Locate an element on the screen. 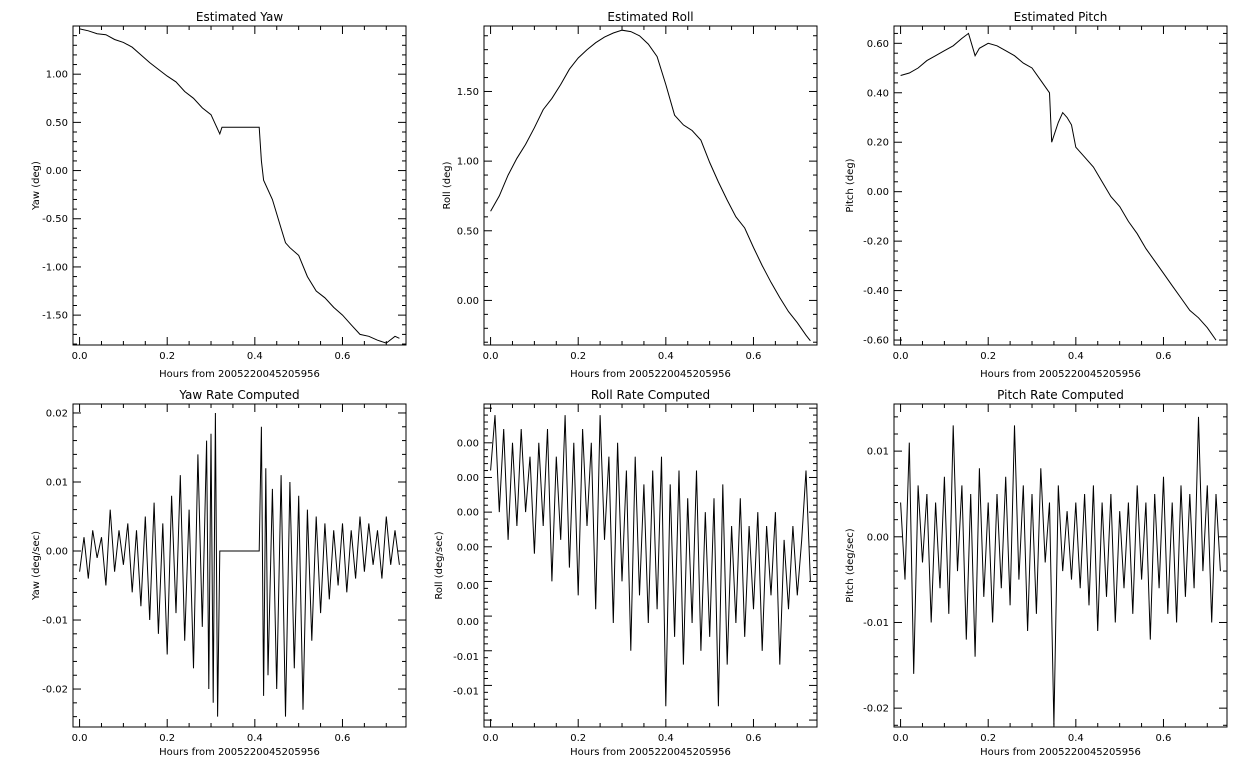  y-axis-label: Yaw (deg) is located at coordinates (36, 186).